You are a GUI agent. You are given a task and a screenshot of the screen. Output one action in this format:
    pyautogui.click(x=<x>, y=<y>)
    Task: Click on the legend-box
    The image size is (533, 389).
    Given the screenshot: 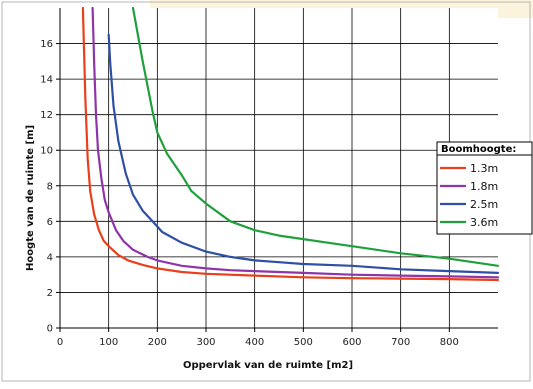 What is the action you would take?
    pyautogui.click(x=484, y=188)
    